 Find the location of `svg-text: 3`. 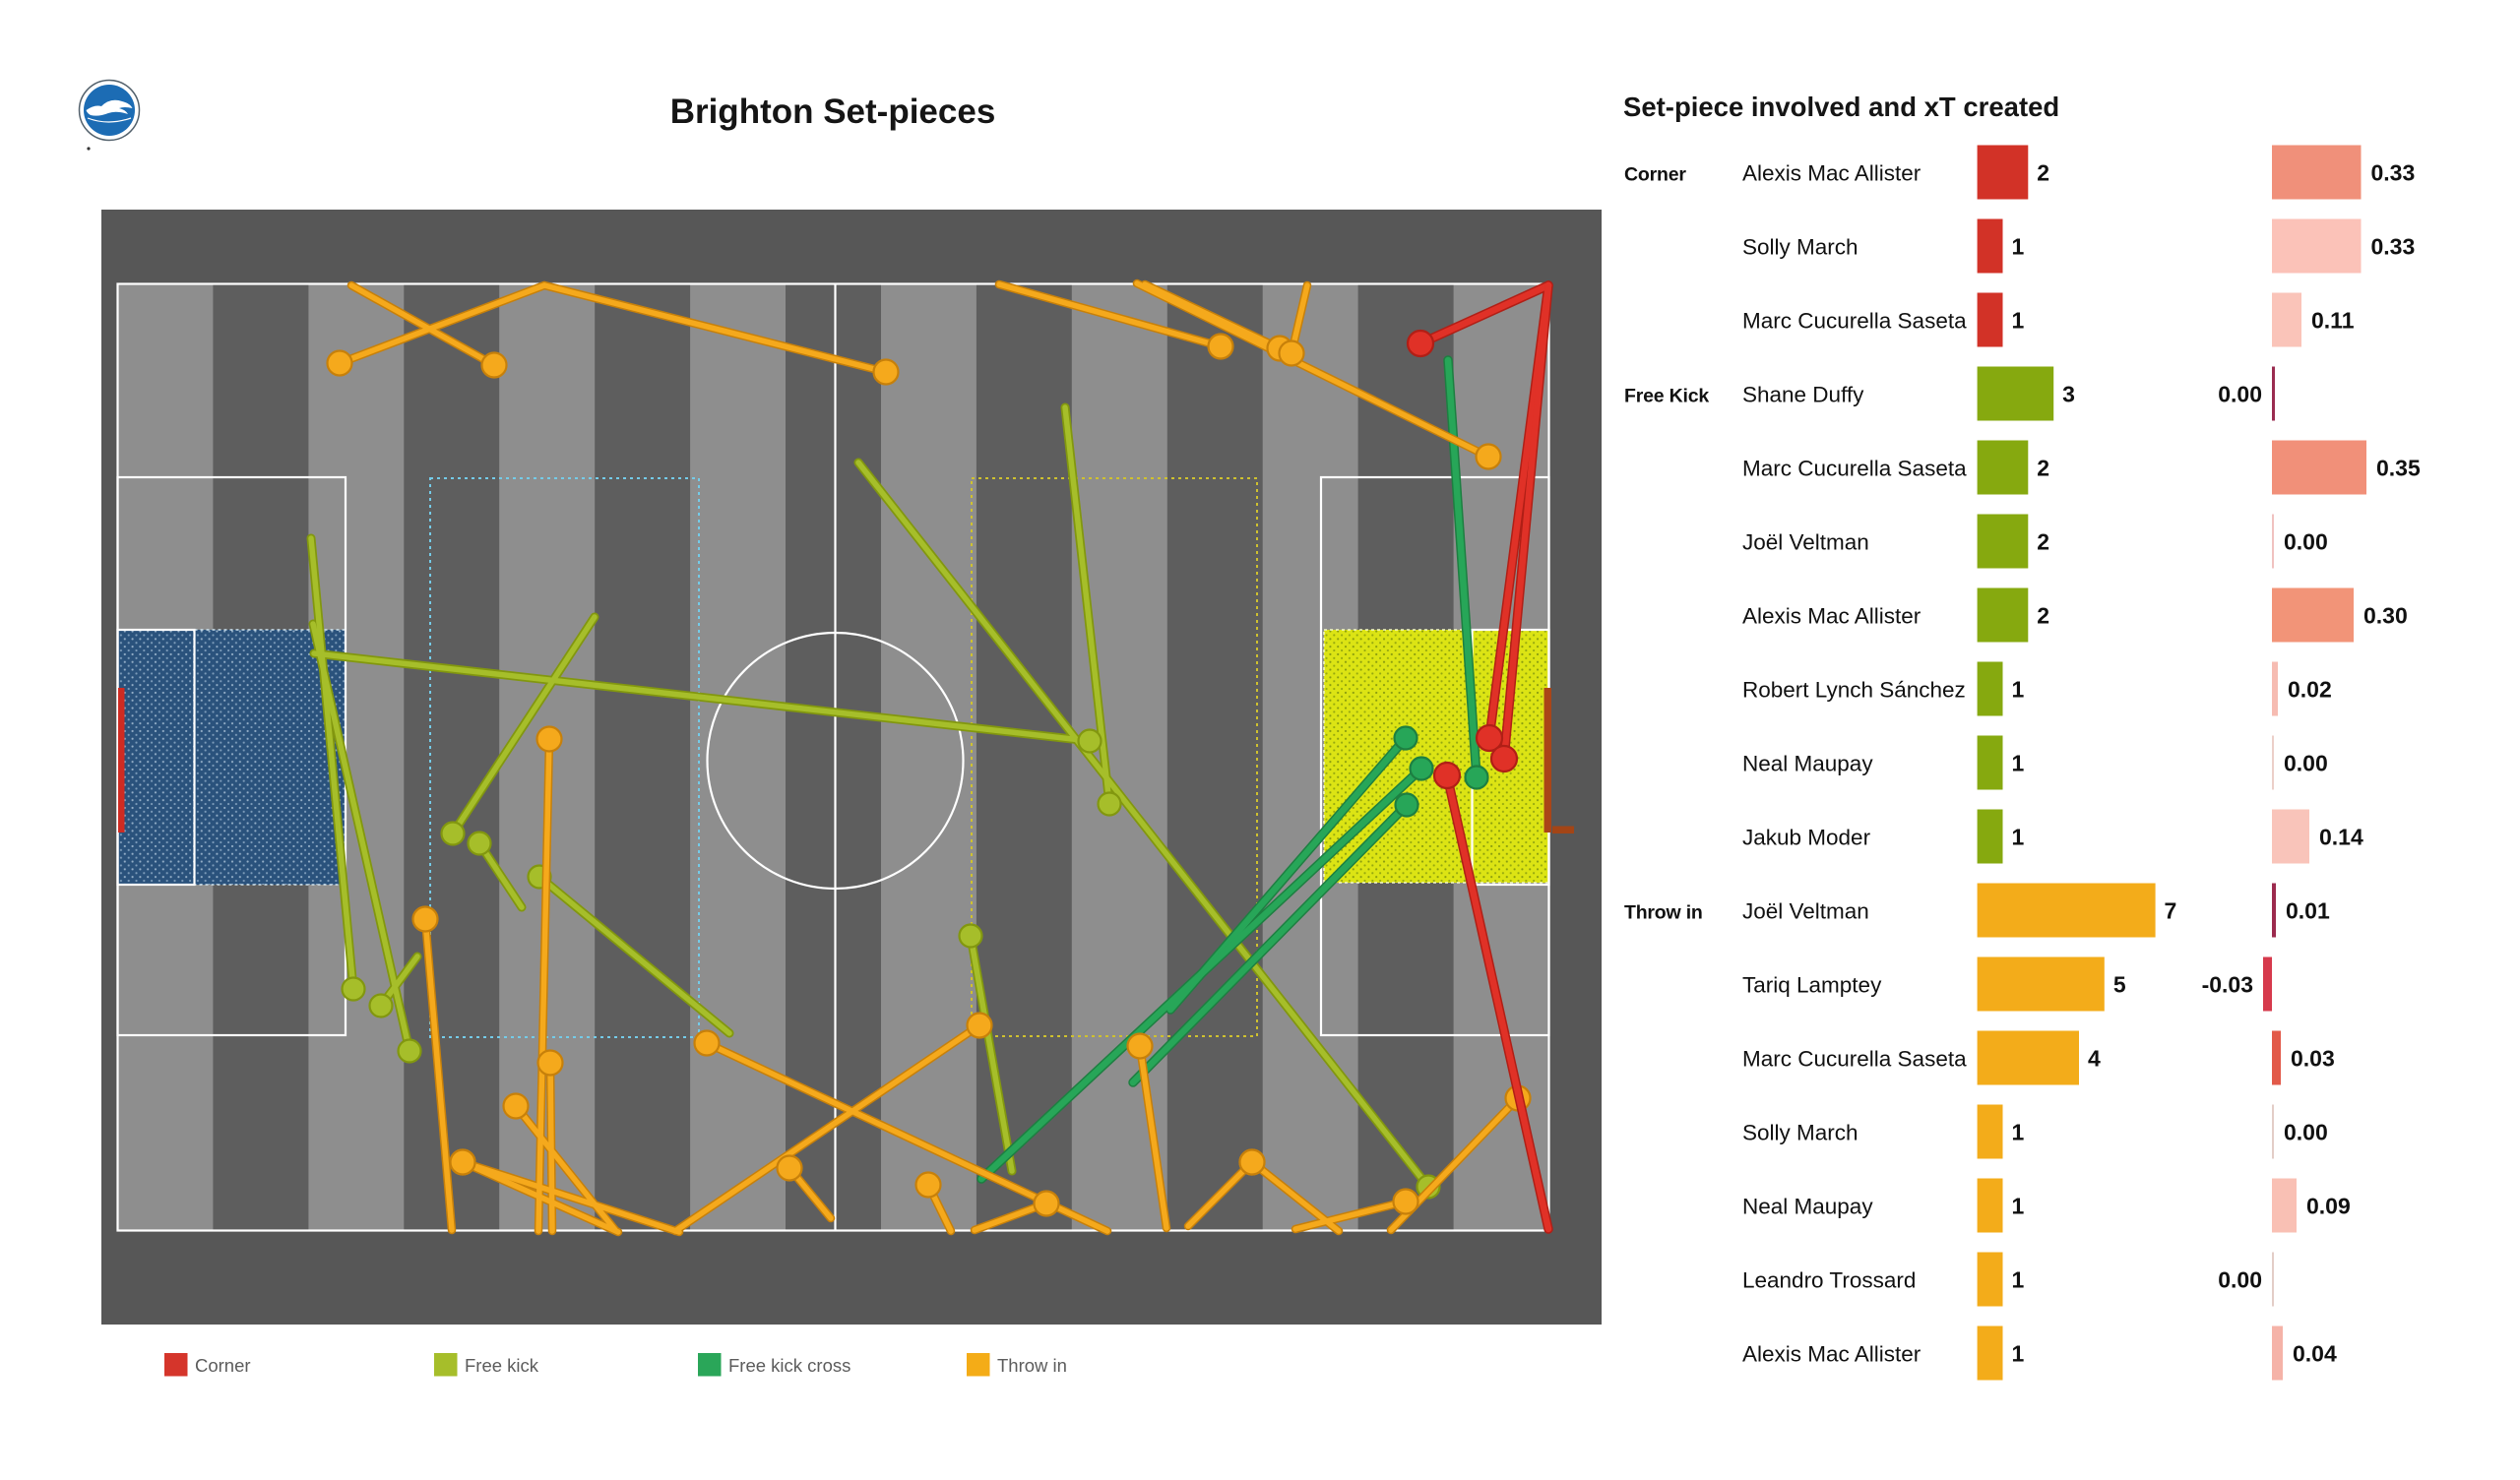

svg-text: 3 is located at coordinates (2068, 394).